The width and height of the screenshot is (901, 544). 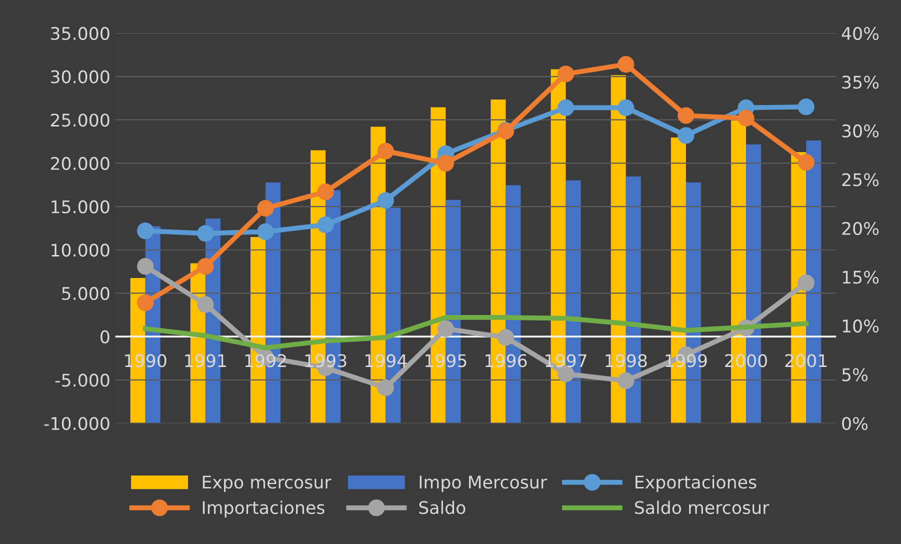 I want to click on line-series, so click(x=475, y=332).